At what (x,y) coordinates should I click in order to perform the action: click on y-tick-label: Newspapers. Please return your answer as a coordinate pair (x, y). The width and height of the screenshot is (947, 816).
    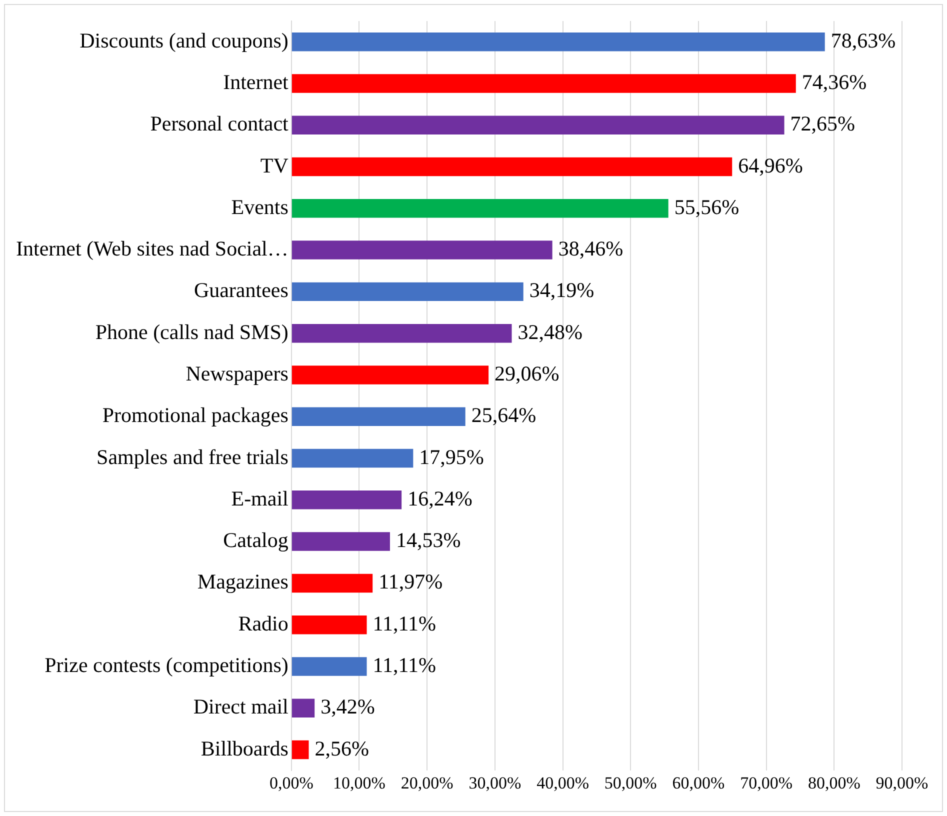
    Looking at the image, I should click on (237, 373).